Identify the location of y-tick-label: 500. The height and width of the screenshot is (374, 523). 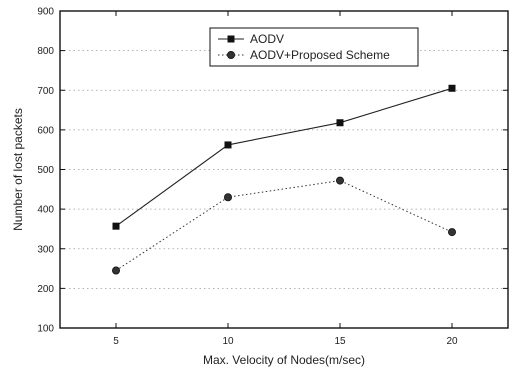
(45, 170).